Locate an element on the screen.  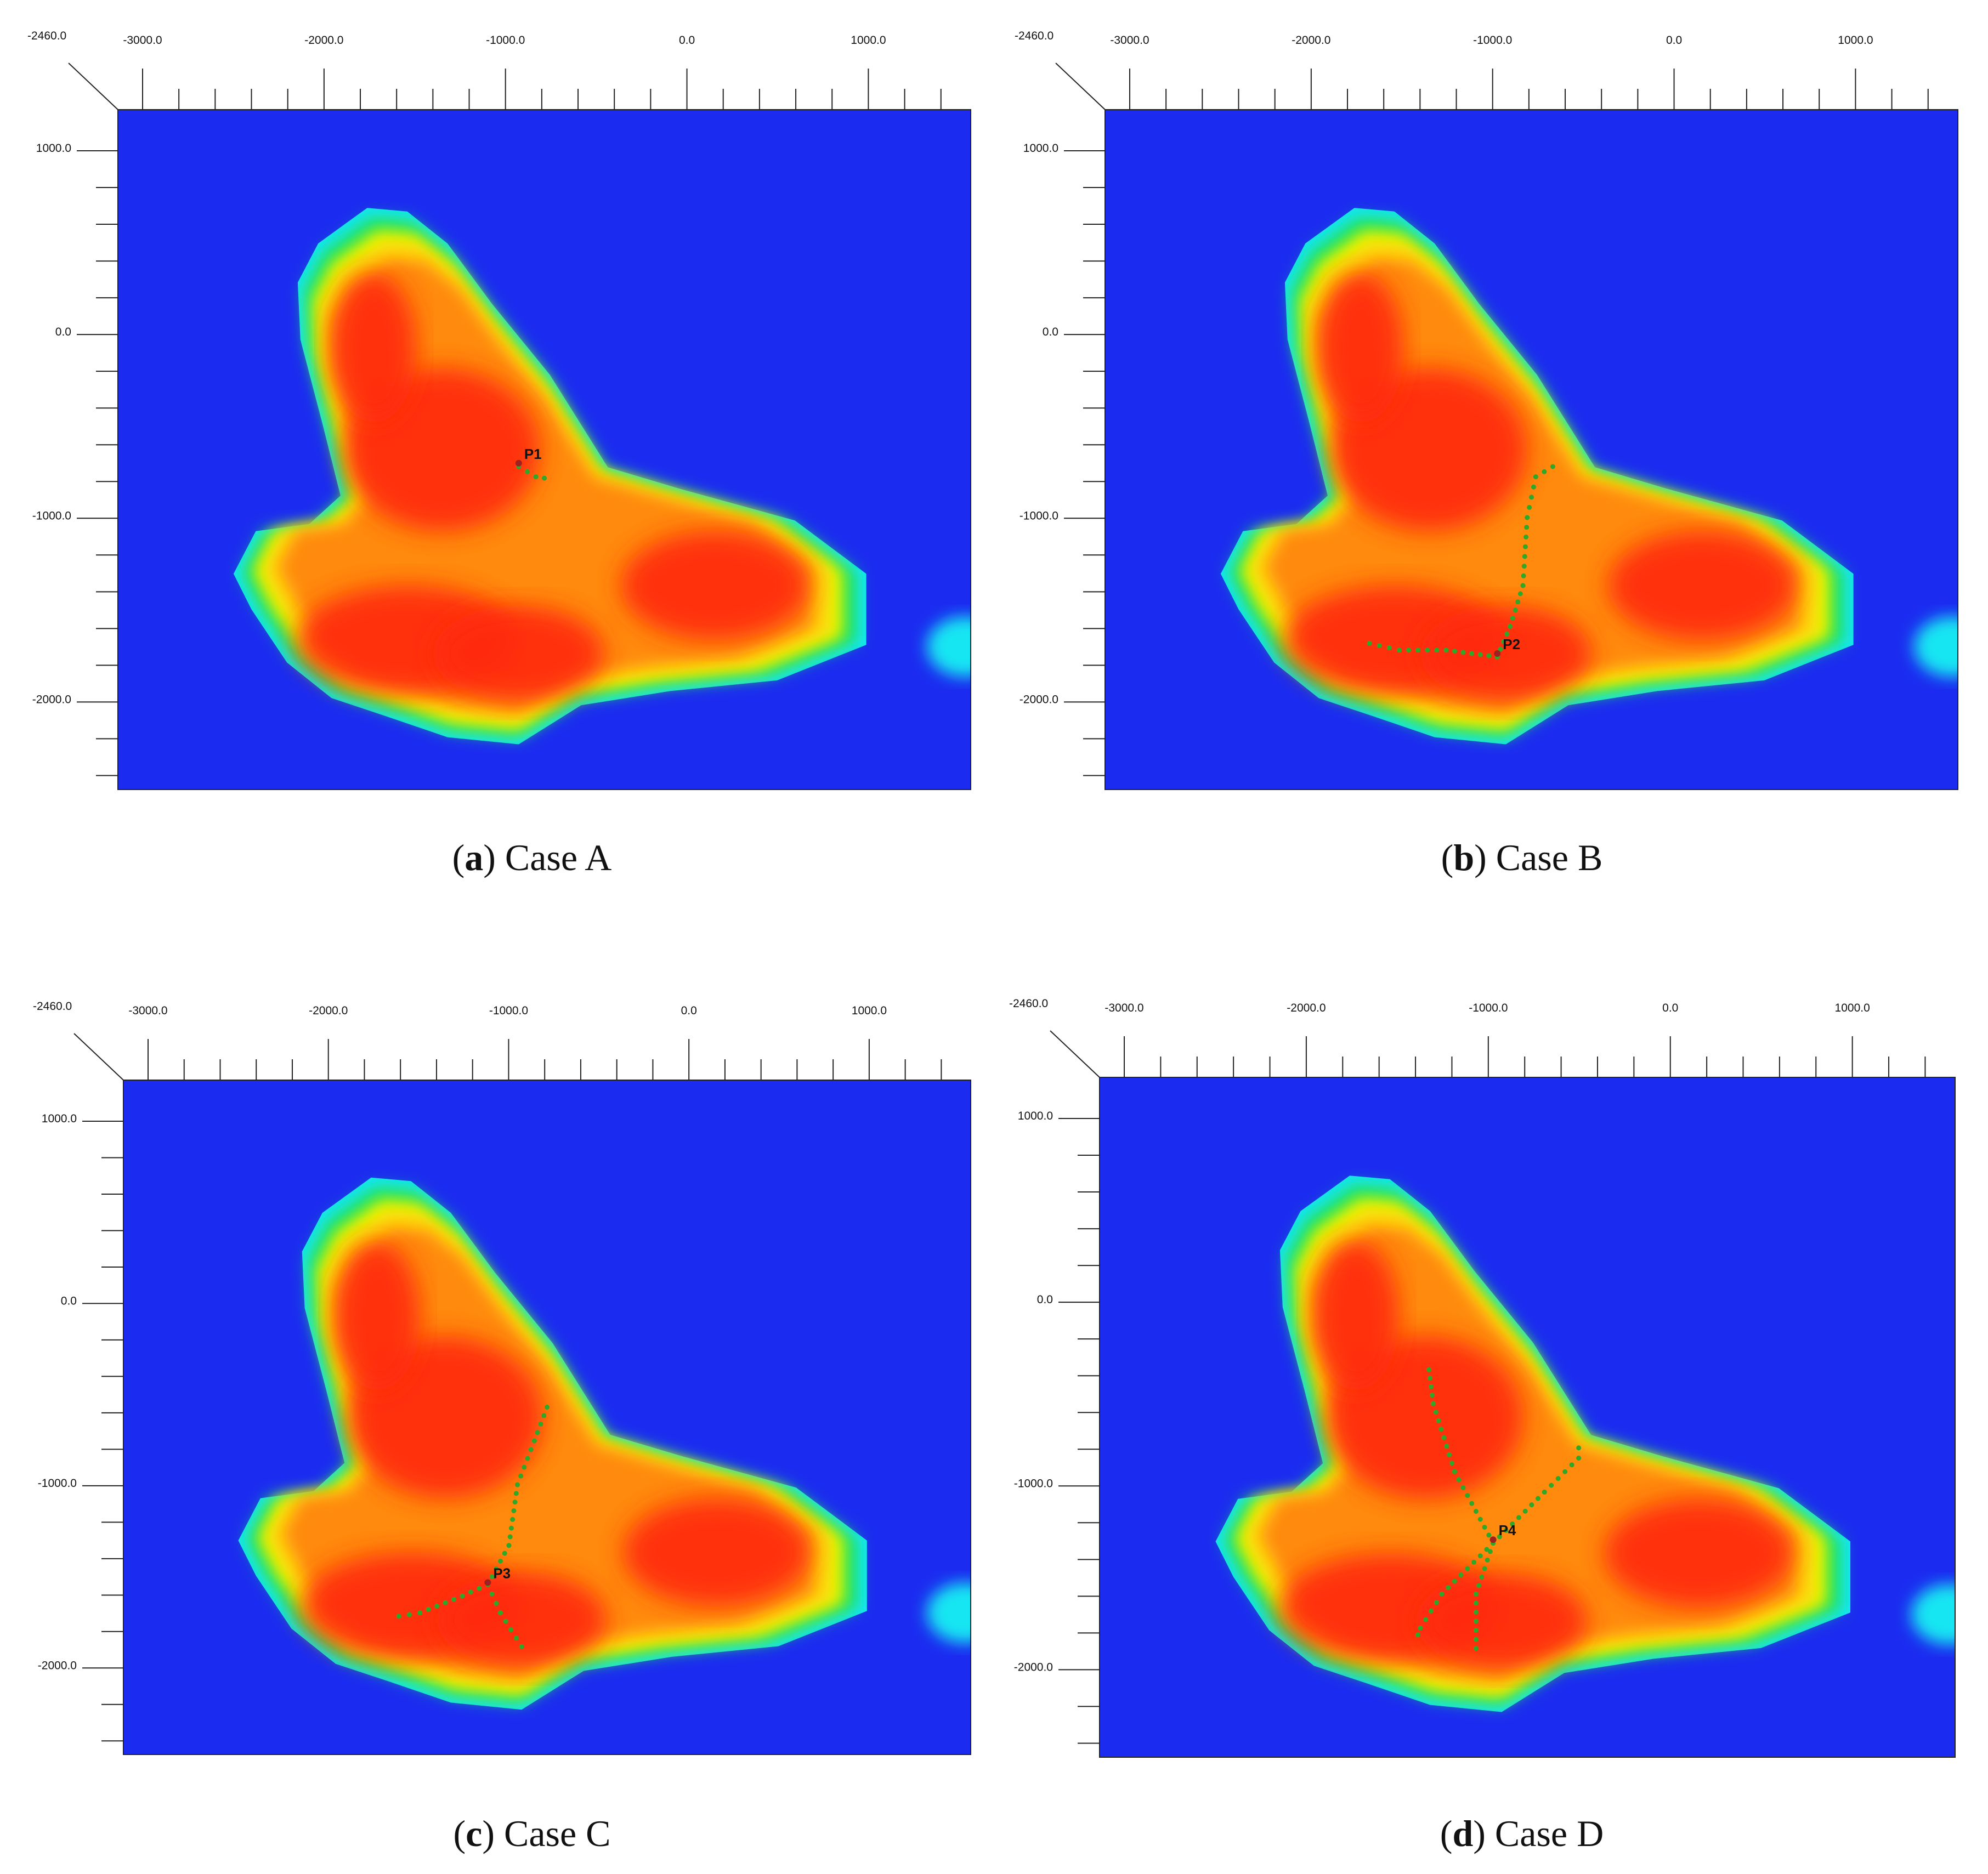
caption-case: Case B is located at coordinates (1549, 857).